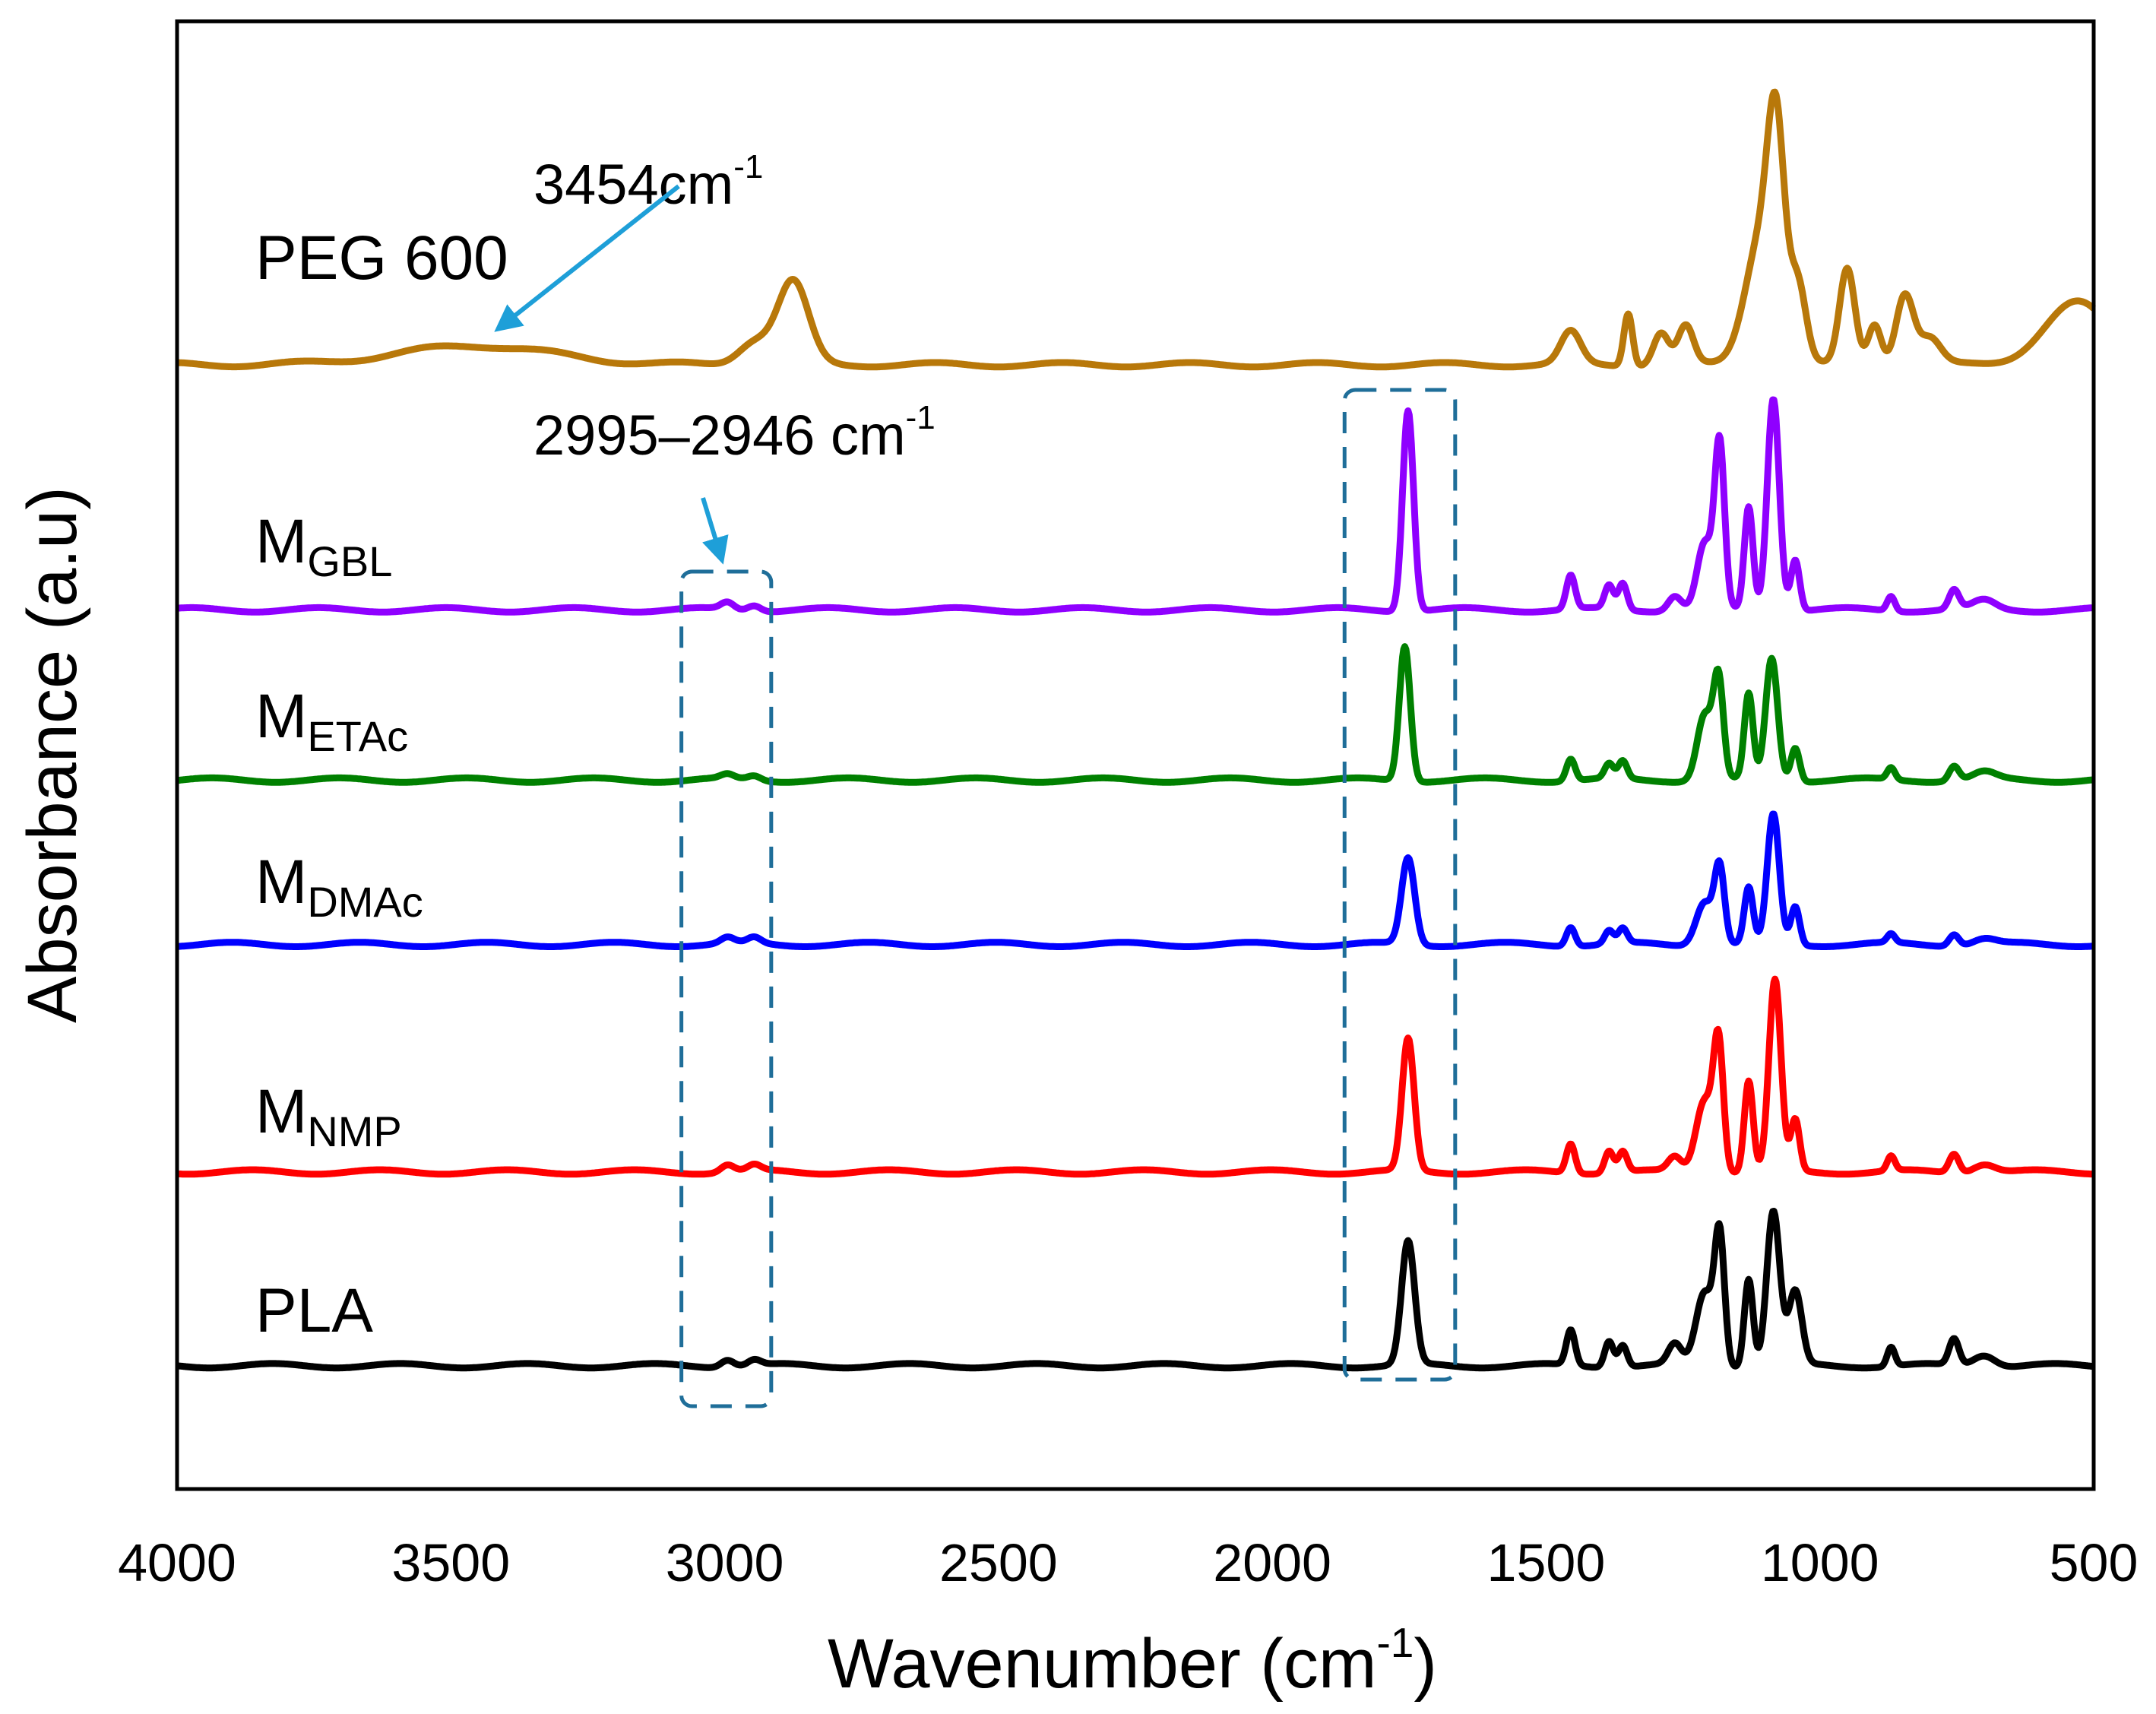 This screenshot has width=2156, height=1714. I want to click on series-label-metac: METAc, so click(331, 721).